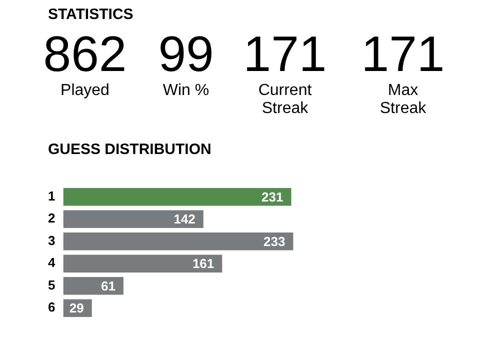 This screenshot has width=488, height=347. Describe the element at coordinates (185, 219) in the screenshot. I see `data-label: 142` at that location.